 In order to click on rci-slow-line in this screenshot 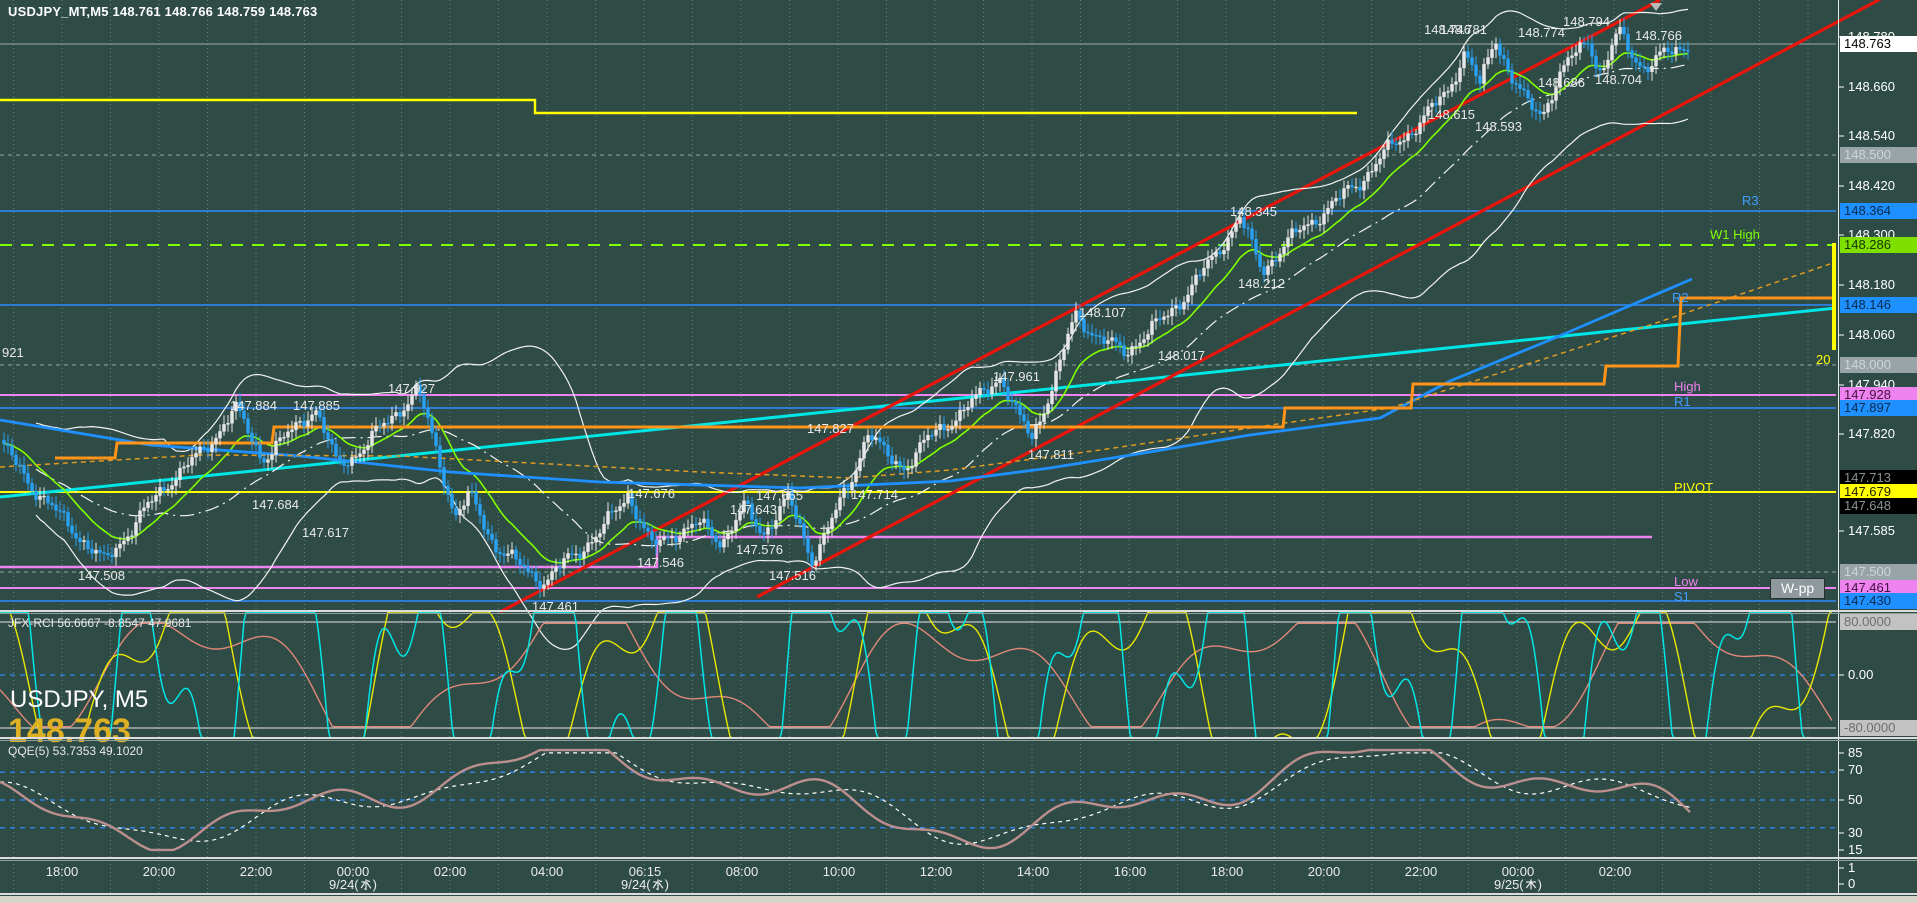, I will do `click(916, 675)`.